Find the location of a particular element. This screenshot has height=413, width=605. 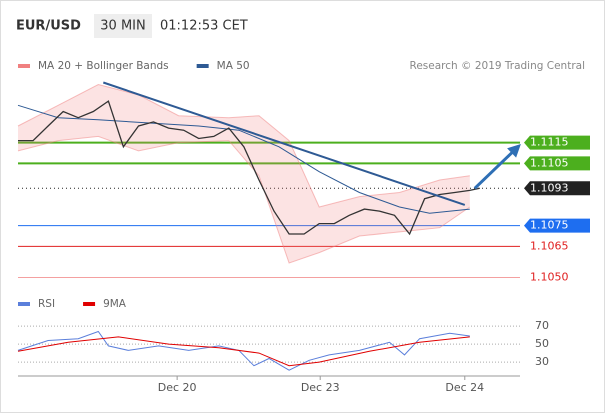

y-tick-label: 30 is located at coordinates (542, 361).